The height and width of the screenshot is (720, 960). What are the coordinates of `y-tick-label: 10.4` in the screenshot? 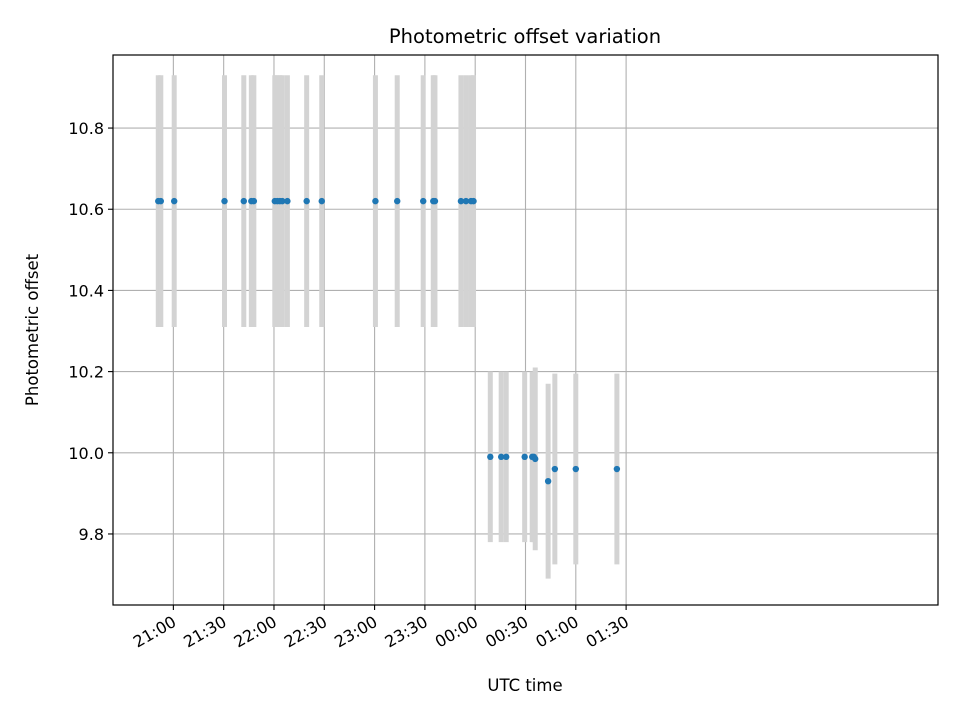 It's located at (86, 290).